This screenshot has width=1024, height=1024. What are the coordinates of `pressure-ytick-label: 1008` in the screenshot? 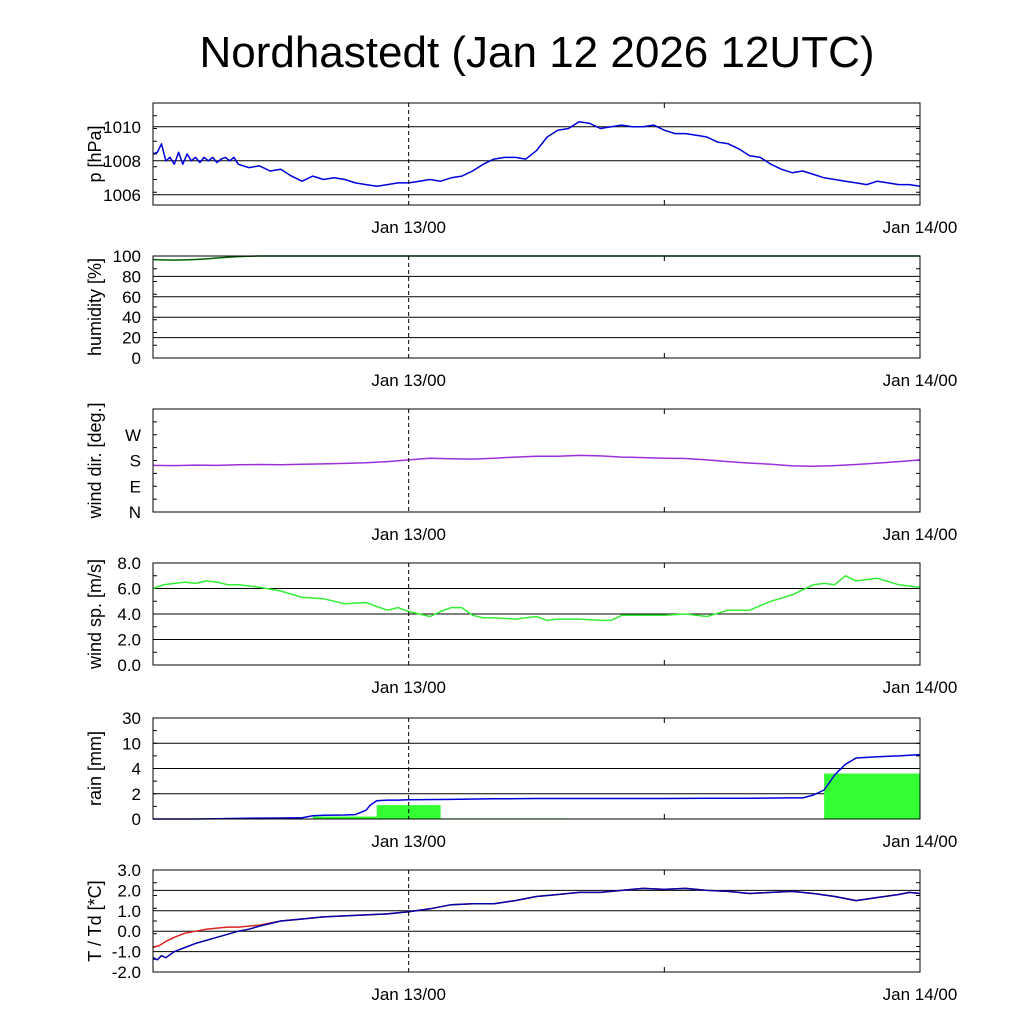 It's located at (122, 161).